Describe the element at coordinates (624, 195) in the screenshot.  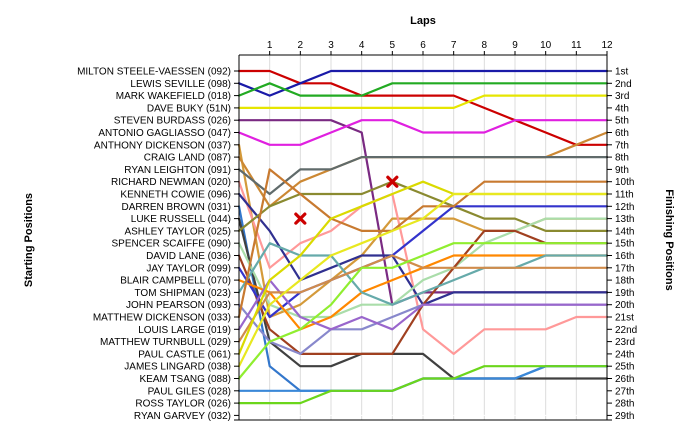
I see `finishing-label-11: 11th` at that location.